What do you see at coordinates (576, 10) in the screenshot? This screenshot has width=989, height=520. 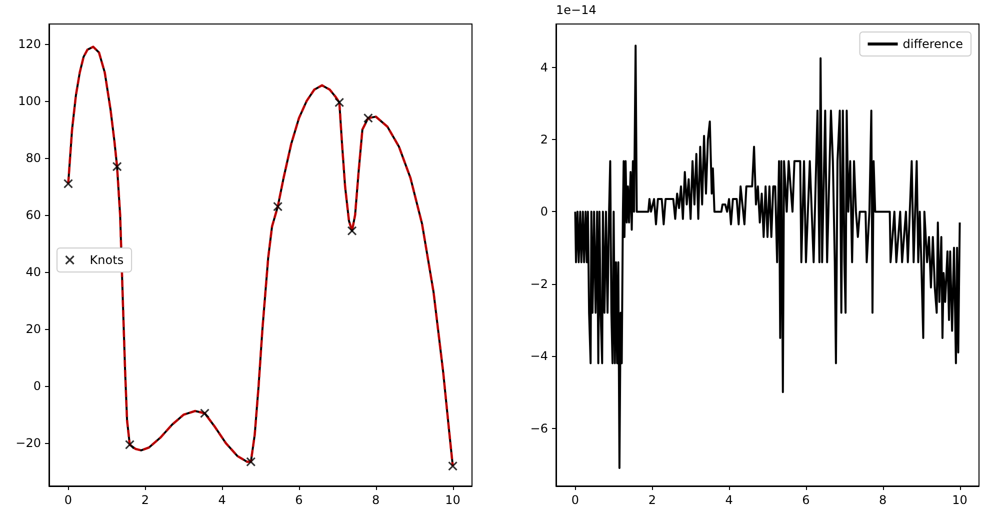 I see `text: 1e−14` at bounding box center [576, 10].